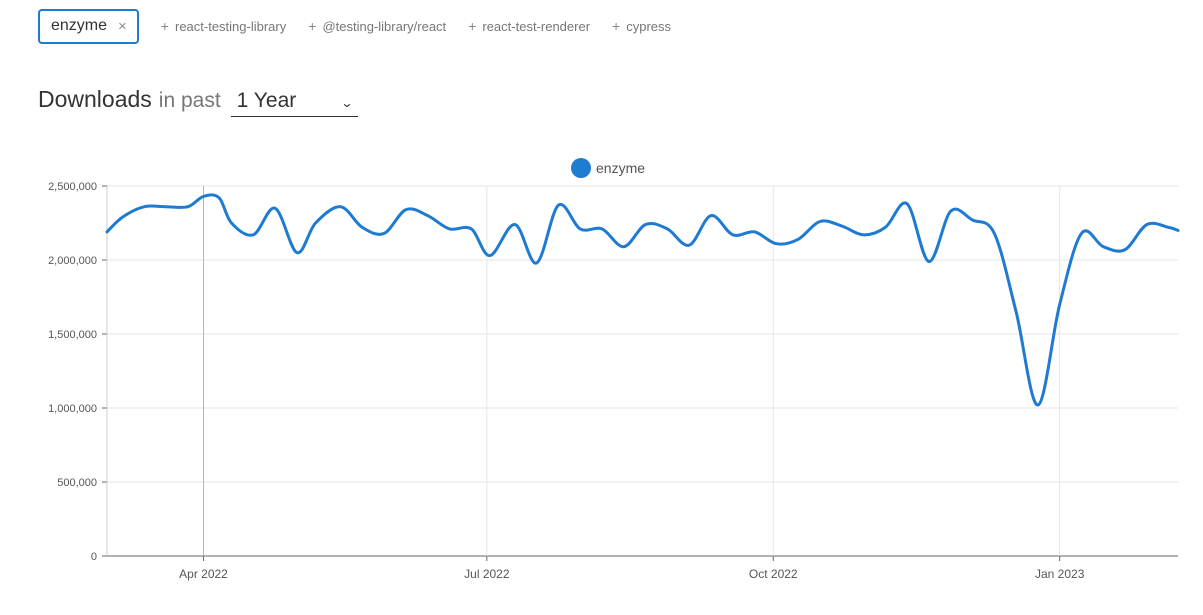  What do you see at coordinates (649, 26) in the screenshot?
I see `suggestion-label: cypress` at bounding box center [649, 26].